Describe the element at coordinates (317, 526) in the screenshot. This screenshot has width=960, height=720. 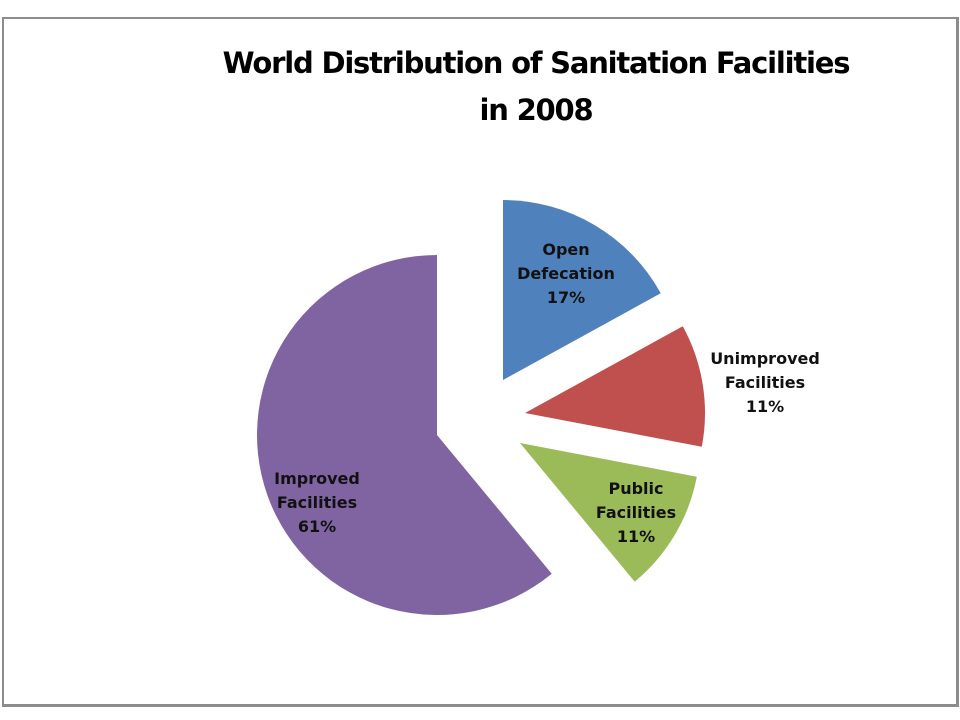
I see `data-label-percent: 61%` at that location.